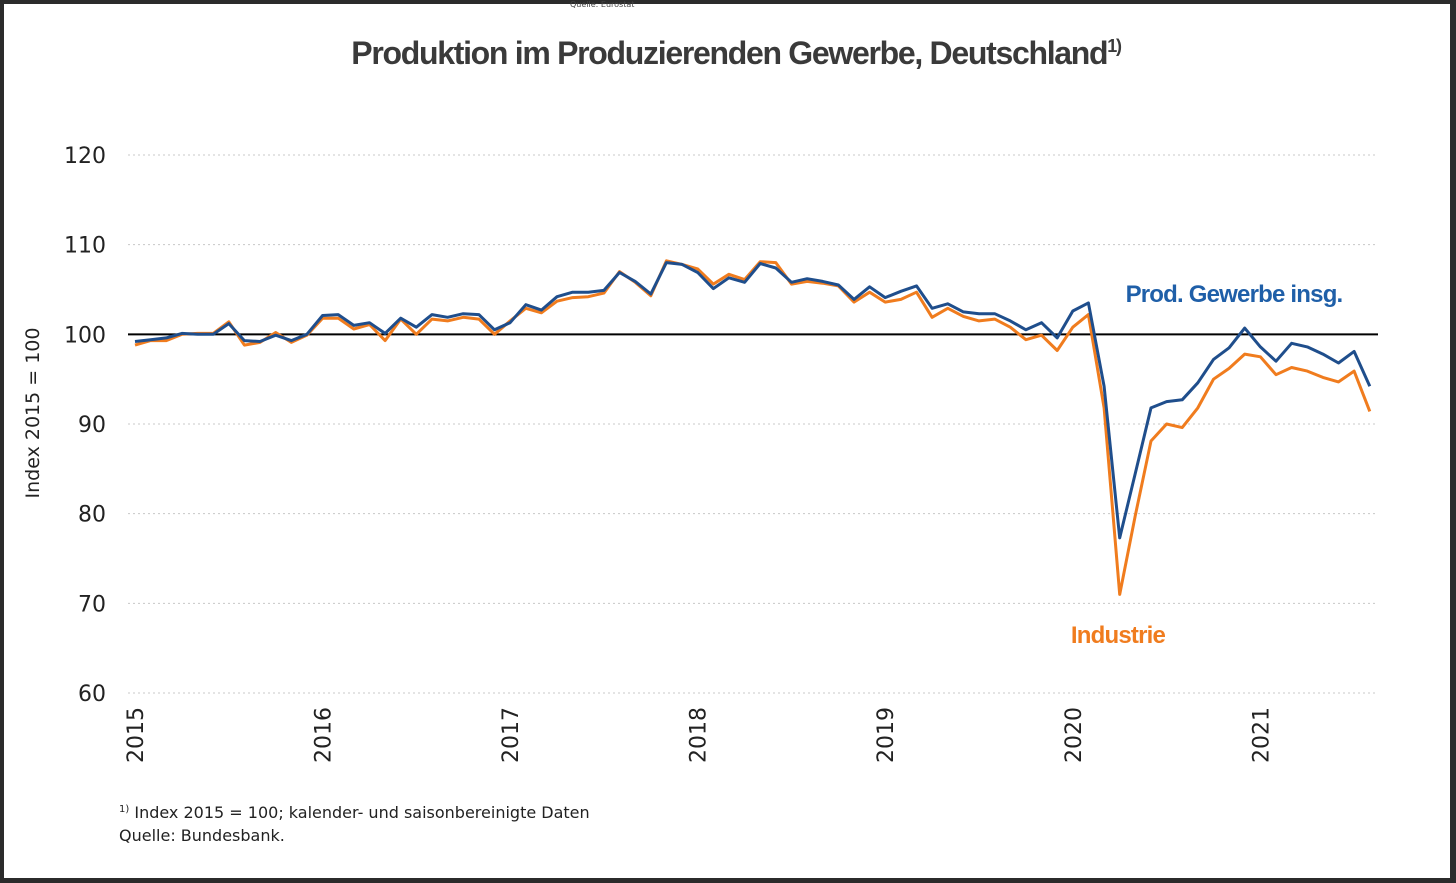  What do you see at coordinates (324, 735) in the screenshot?
I see `x-tick-2016: 2016` at bounding box center [324, 735].